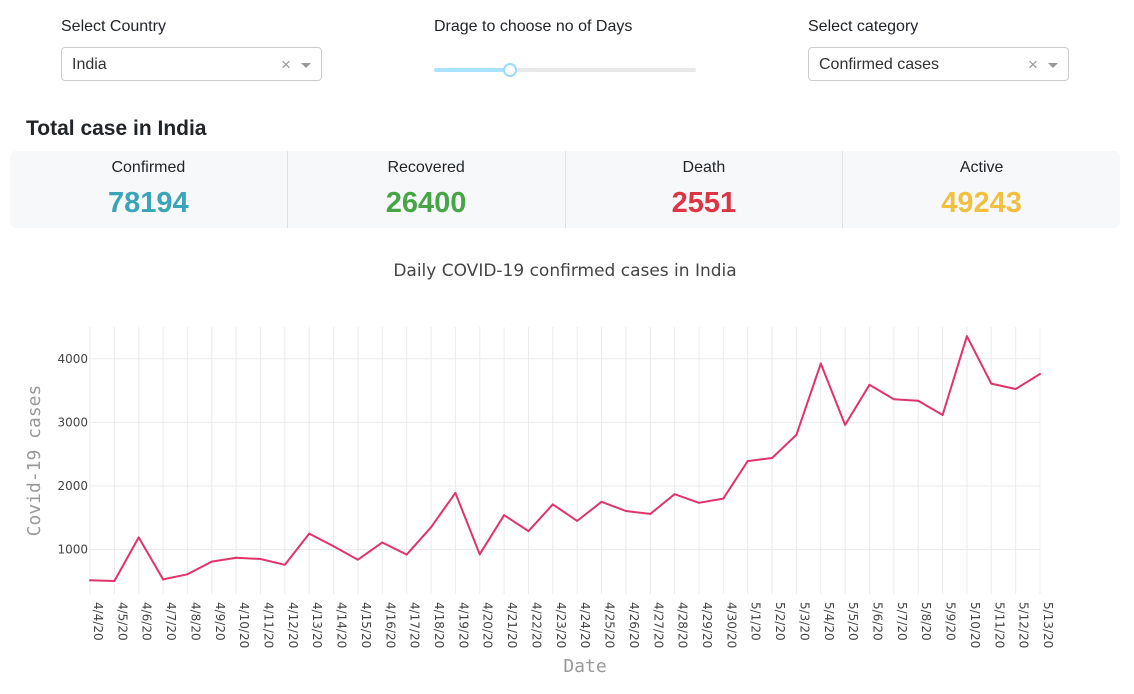  I want to click on summary-title: Total case in India, so click(116, 128).